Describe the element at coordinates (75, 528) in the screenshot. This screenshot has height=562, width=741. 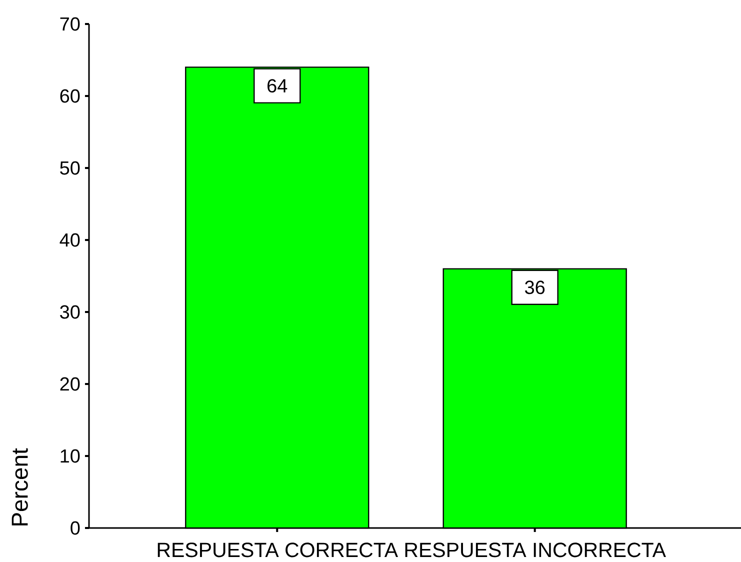
I see `y-tick-label: 0` at that location.